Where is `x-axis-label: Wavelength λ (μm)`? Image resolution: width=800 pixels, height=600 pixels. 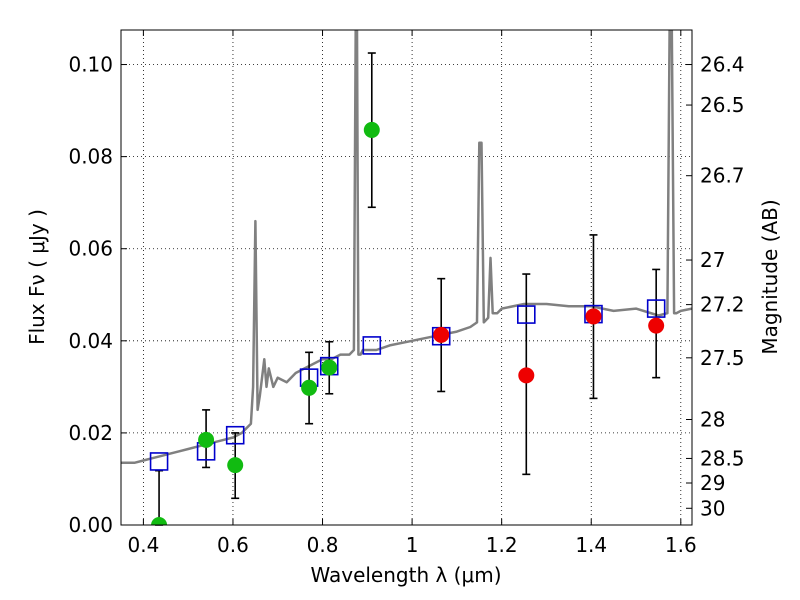 x-axis-label: Wavelength λ (μm) is located at coordinates (405, 575).